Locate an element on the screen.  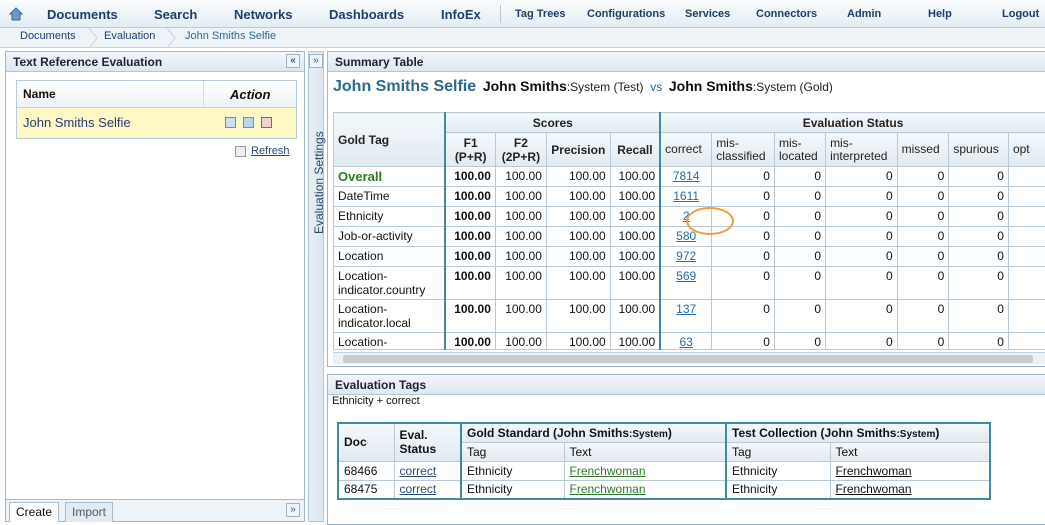
eval-panel-title: Evaluation Tags is located at coordinates (381, 385).